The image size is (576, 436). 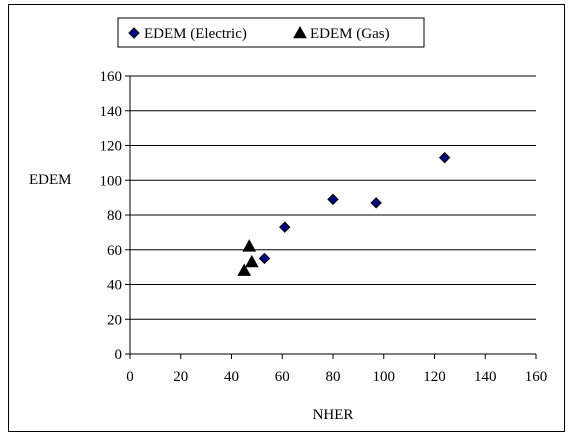 I want to click on y-tick-label: 140, so click(x=111, y=112).